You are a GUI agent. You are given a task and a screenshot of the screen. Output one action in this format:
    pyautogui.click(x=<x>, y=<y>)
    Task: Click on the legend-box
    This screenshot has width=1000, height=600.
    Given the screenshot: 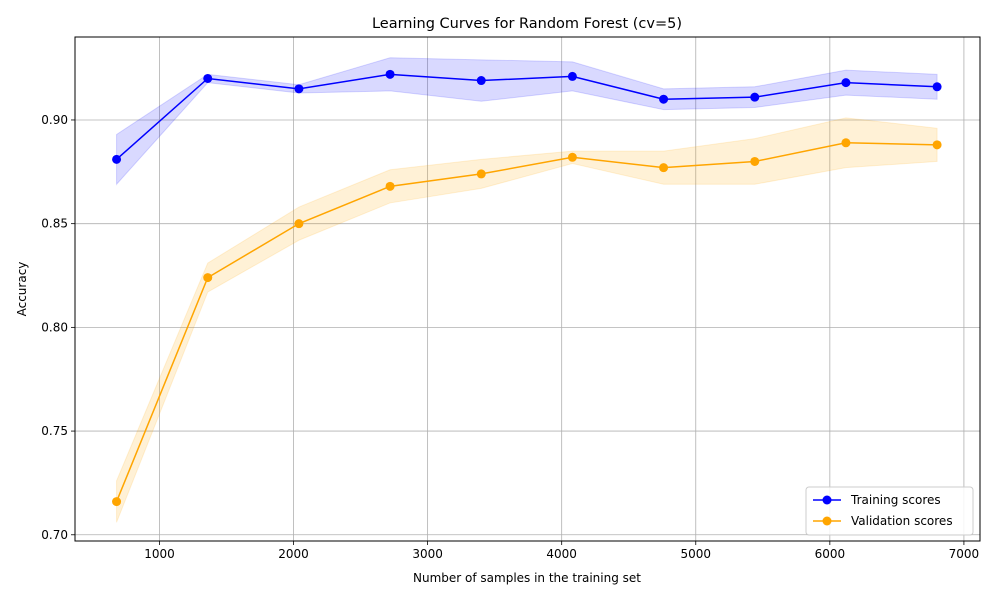 What is the action you would take?
    pyautogui.click(x=889, y=511)
    